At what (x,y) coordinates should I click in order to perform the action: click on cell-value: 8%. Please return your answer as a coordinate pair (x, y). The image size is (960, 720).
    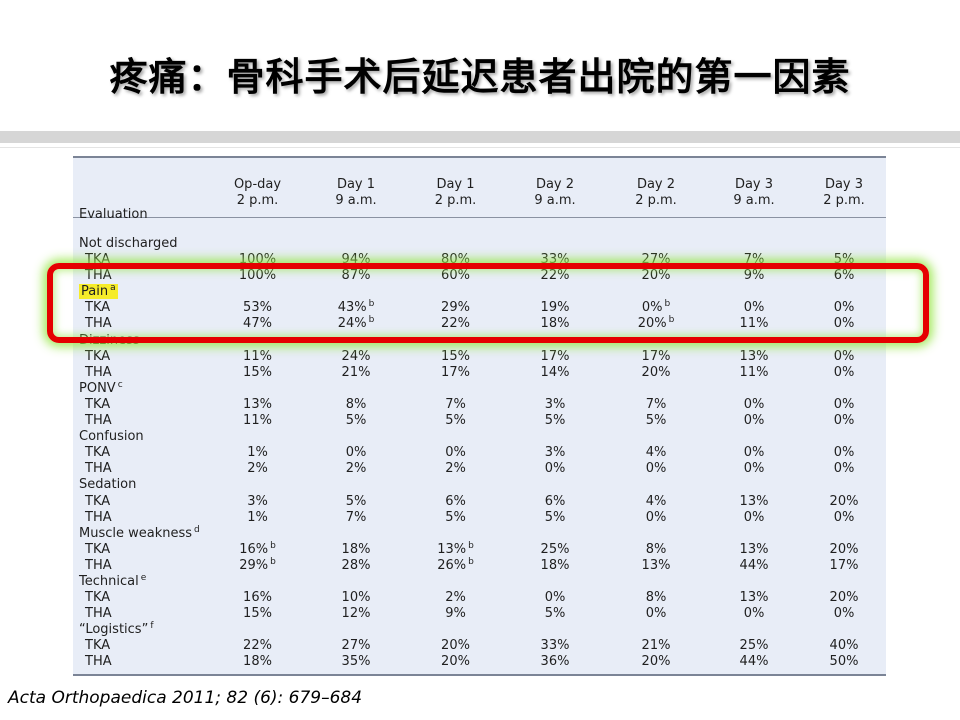
    Looking at the image, I should click on (356, 404).